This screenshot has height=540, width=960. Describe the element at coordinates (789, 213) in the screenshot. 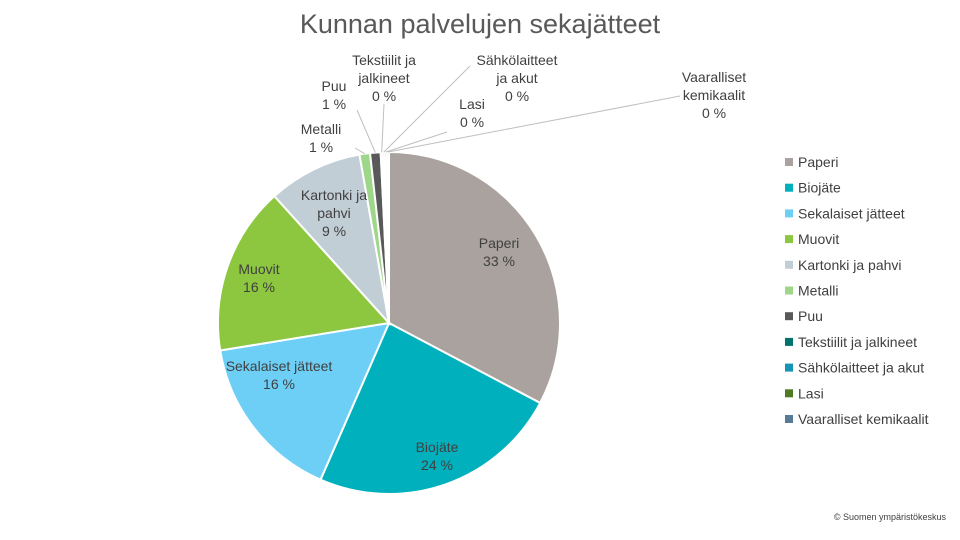

I see `legend-swatch-sekalaiset-jatteet` at that location.